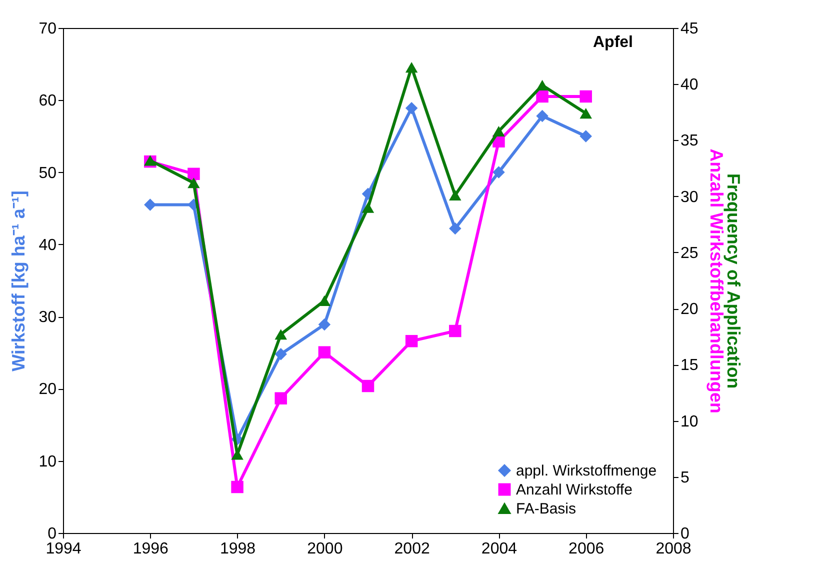  I want to click on y-tick-label: 50, so click(47, 173).